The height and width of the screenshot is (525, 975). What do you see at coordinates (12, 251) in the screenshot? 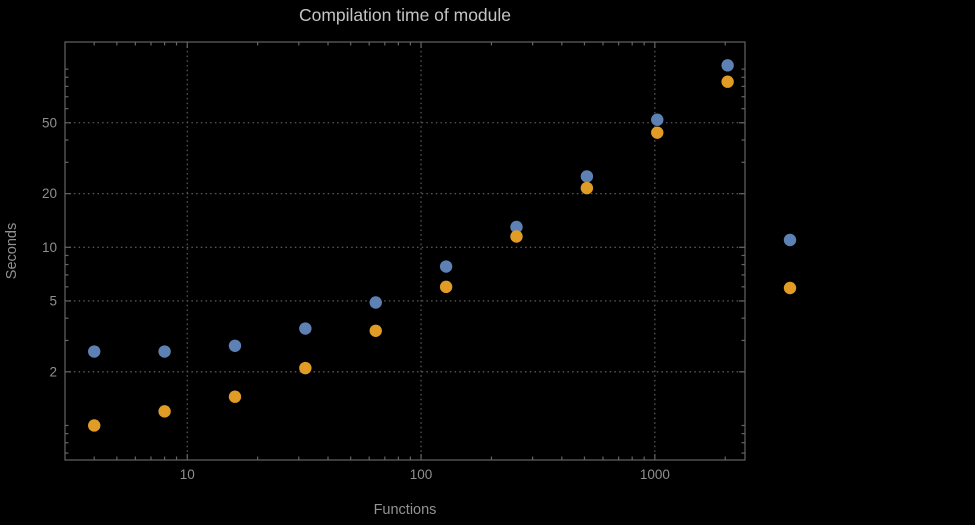
I see `y-axis-label: Seconds` at bounding box center [12, 251].